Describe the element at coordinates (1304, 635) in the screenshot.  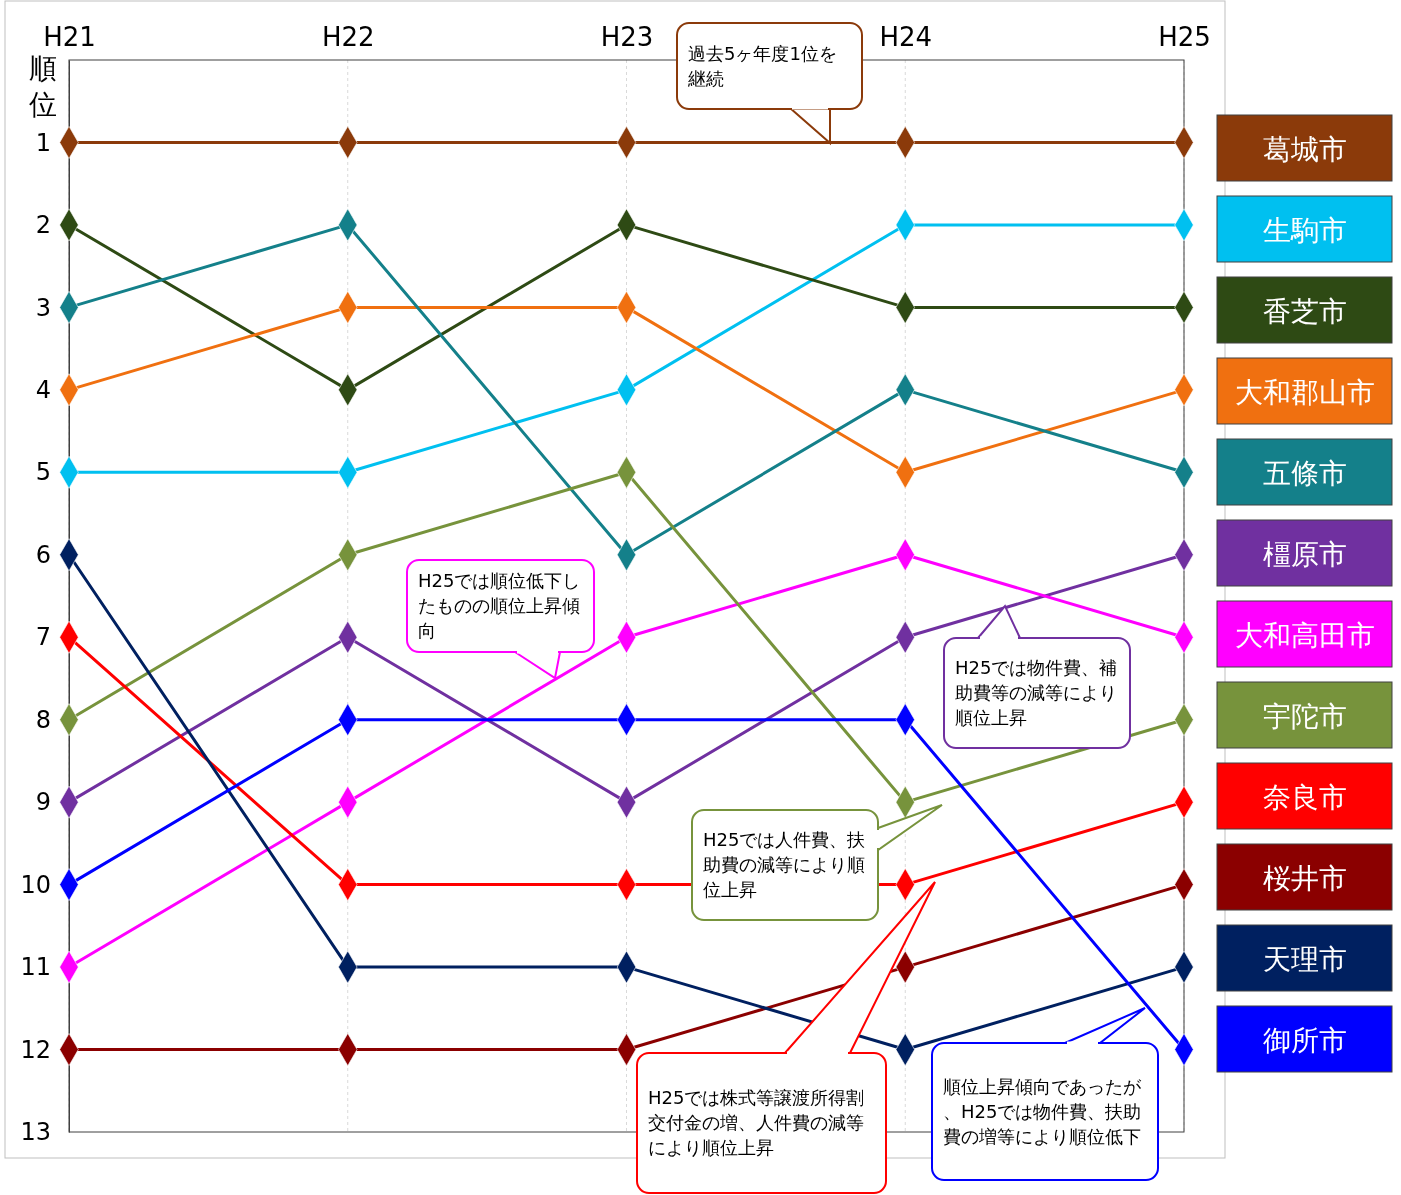
I see `series-label: 大和高田市` at that location.